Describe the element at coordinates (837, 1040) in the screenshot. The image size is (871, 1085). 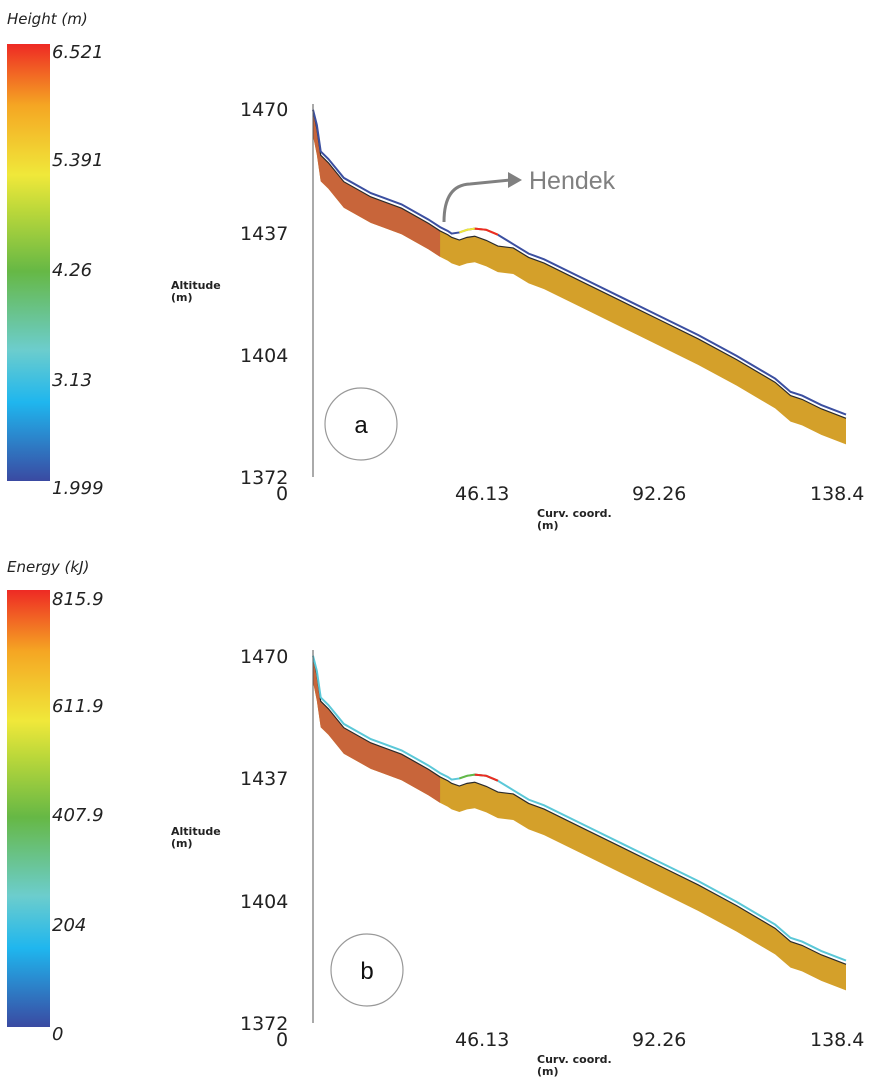
I see `x-tick-b-3: 138.4` at that location.